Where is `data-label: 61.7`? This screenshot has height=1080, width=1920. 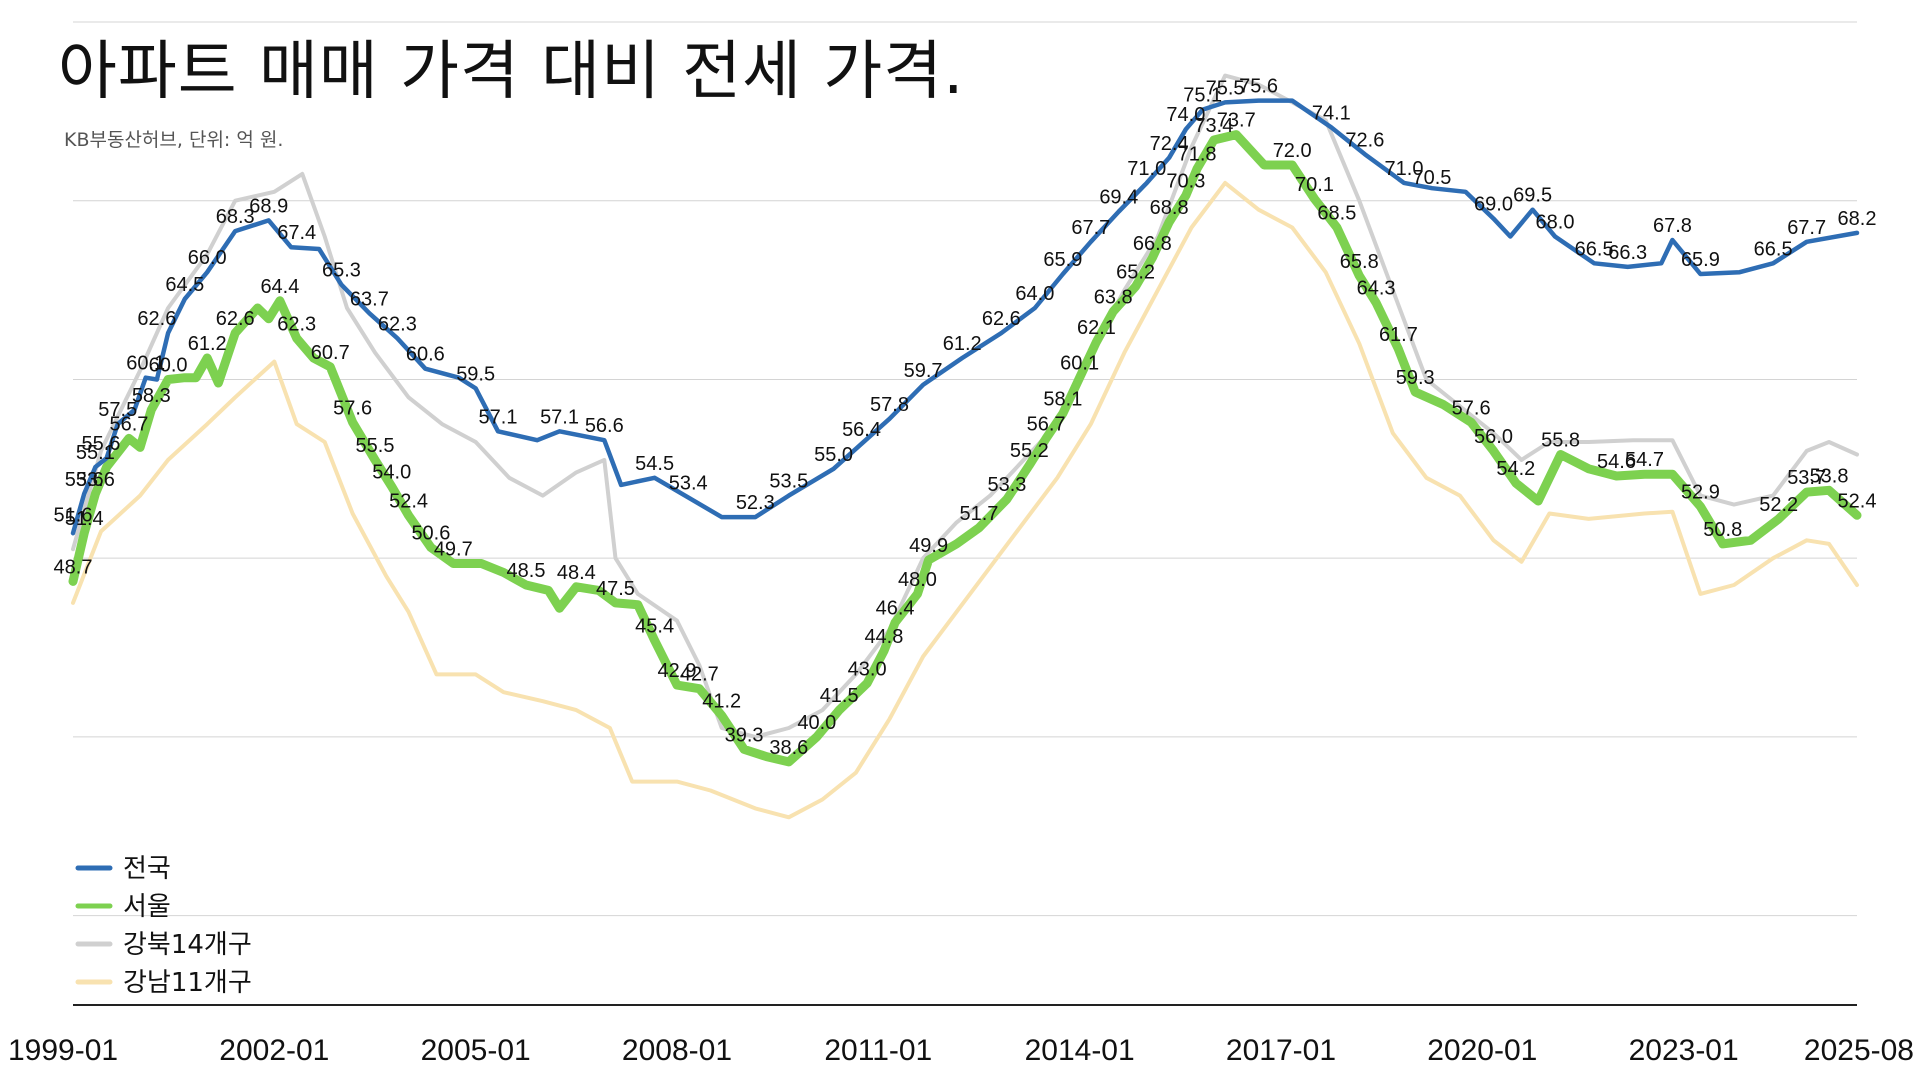 data-label: 61.7 is located at coordinates (1398, 335).